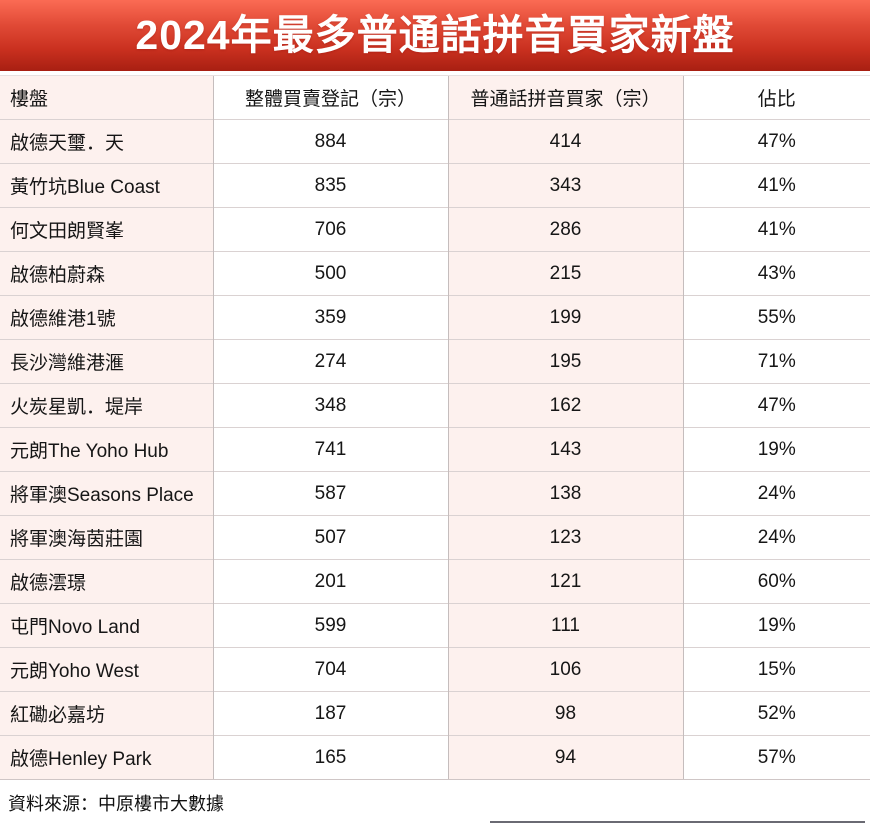  I want to click on total-registrations-cell: 835, so click(330, 185).